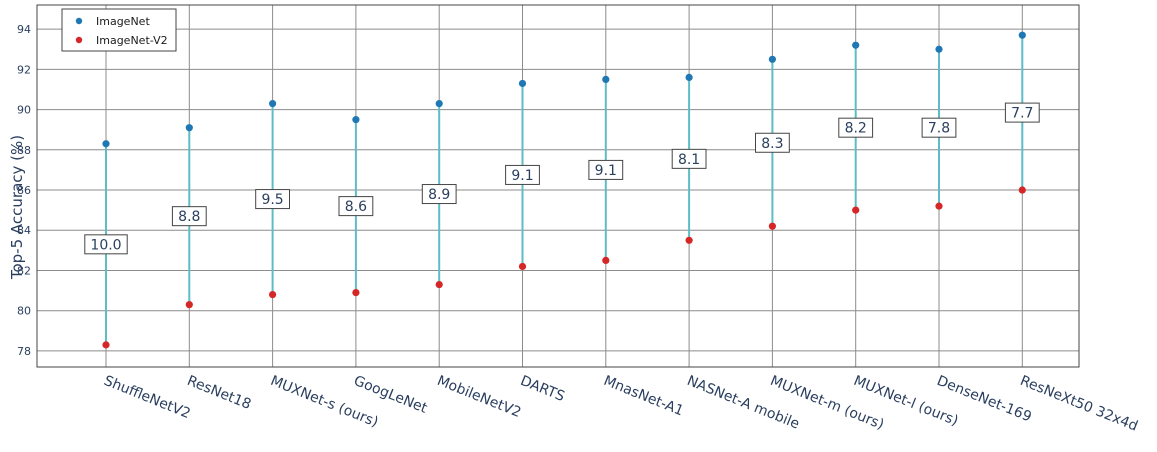 Image resolution: width=1157 pixels, height=452 pixels. I want to click on legend: ImageNet ImageNet-V2, so click(119, 30).